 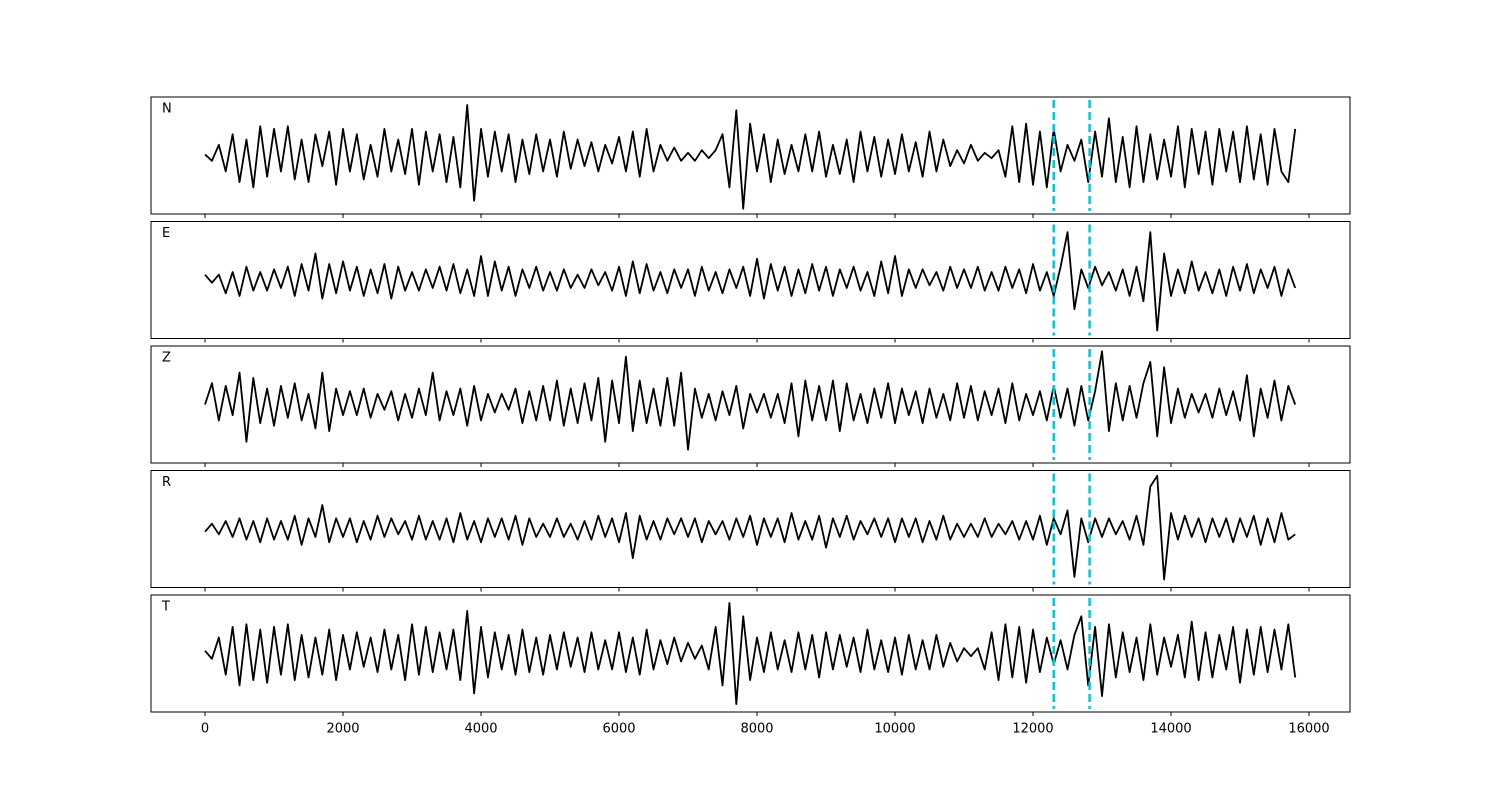 What do you see at coordinates (1170, 729) in the screenshot?
I see `x-tick-label: 14000` at bounding box center [1170, 729].